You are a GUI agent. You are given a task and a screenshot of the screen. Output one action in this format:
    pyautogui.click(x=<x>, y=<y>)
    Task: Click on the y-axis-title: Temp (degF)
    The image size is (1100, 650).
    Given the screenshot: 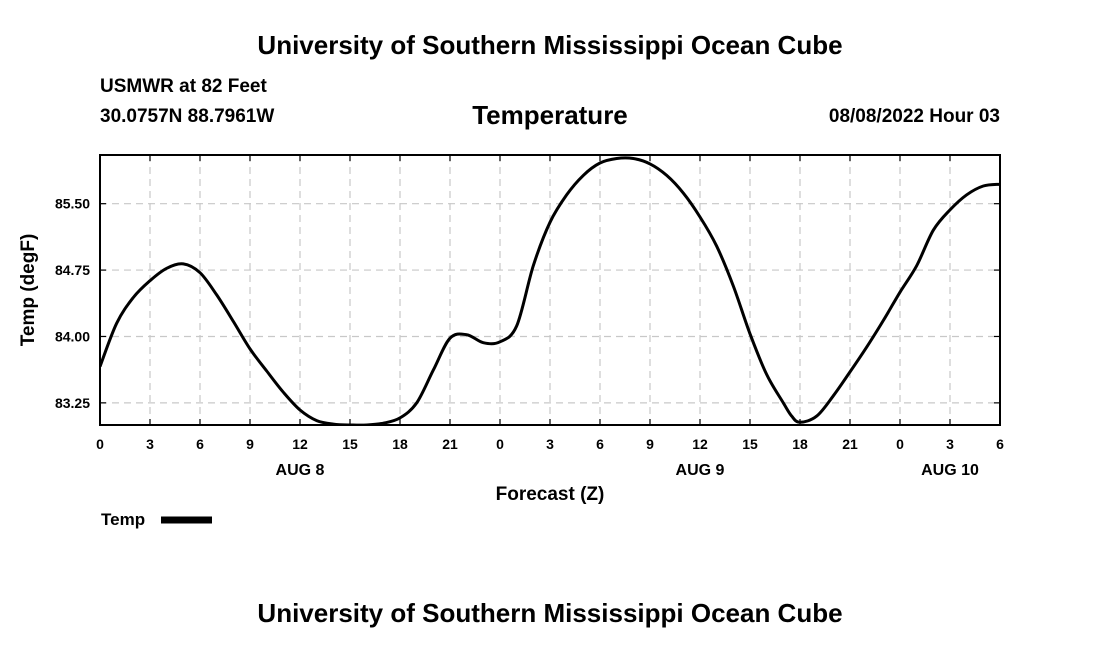 What is the action you would take?
    pyautogui.click(x=28, y=290)
    